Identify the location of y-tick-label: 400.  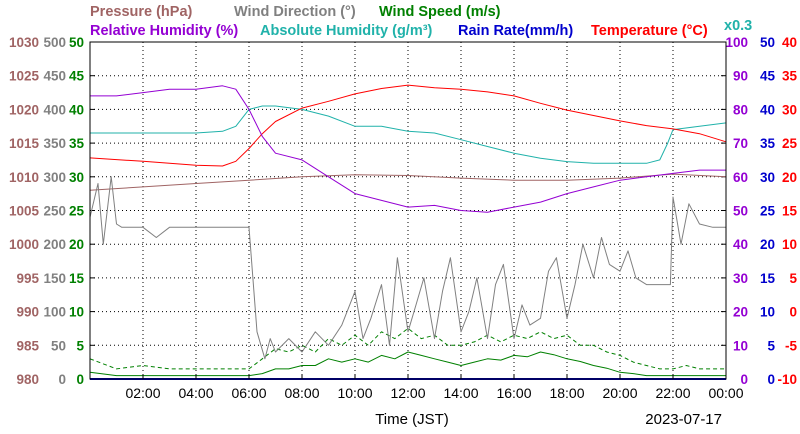
(54, 109).